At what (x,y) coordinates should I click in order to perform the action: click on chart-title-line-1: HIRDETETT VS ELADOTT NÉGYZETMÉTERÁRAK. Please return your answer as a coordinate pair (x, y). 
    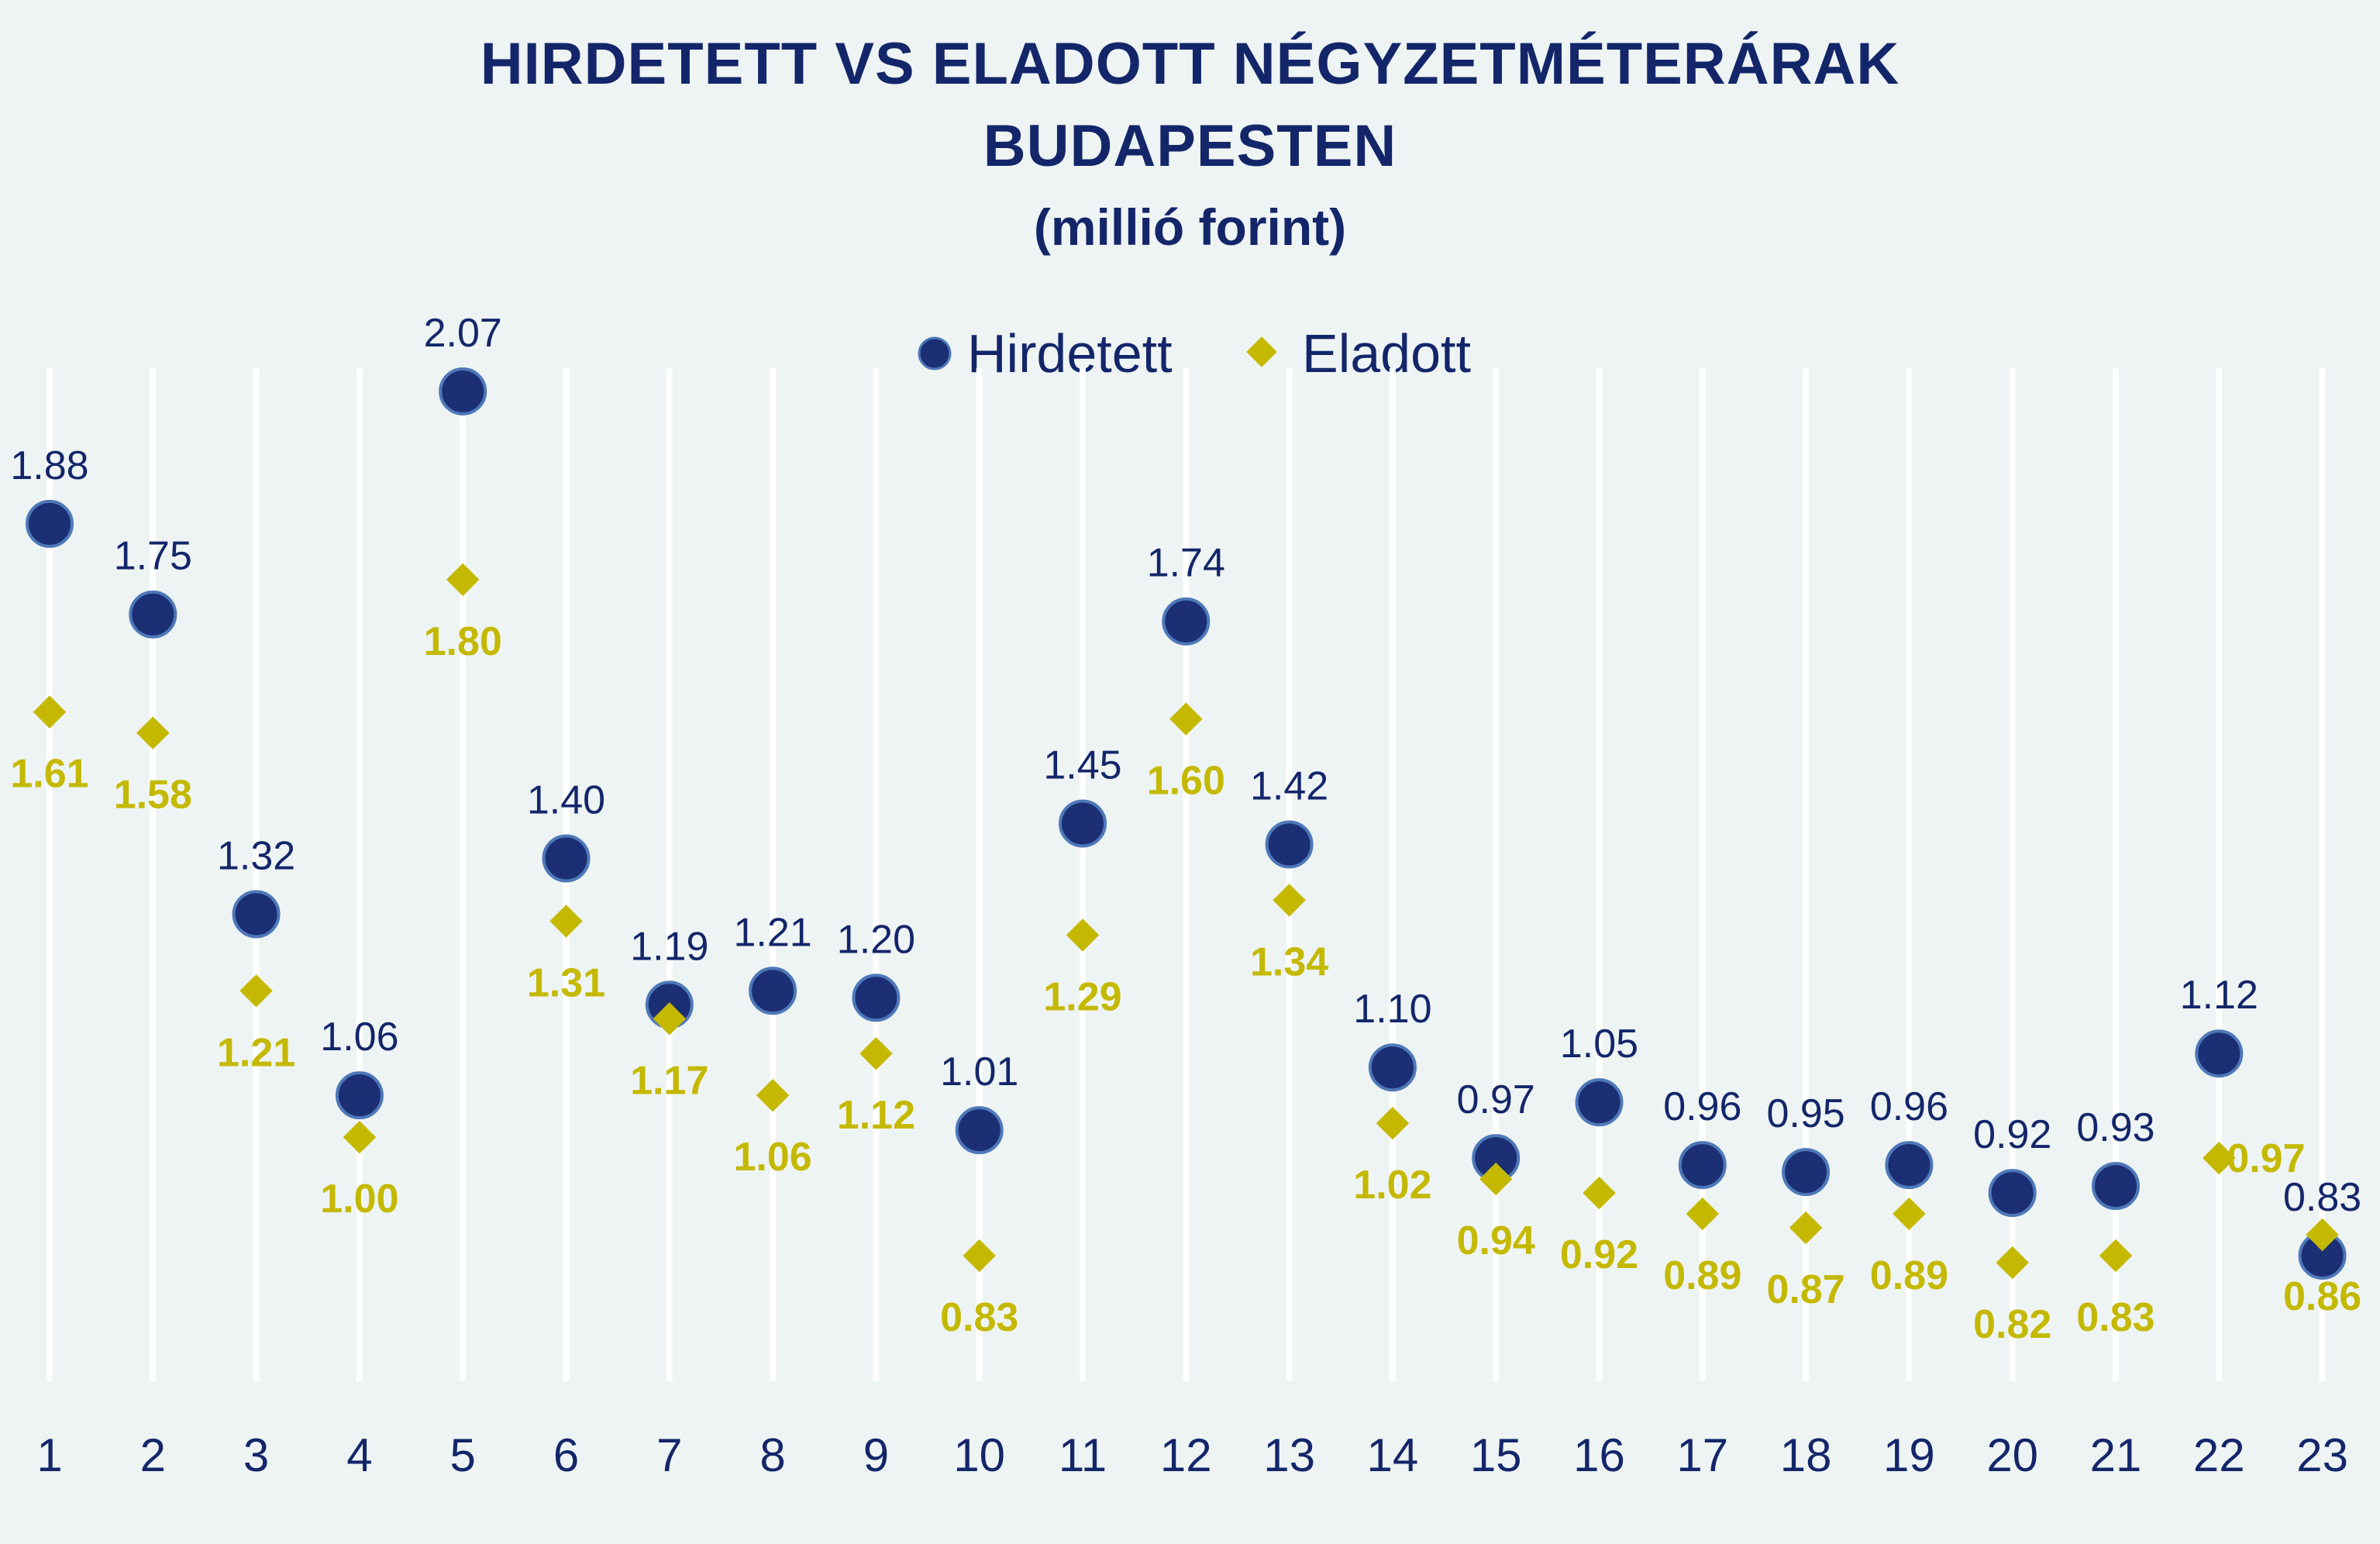
    Looking at the image, I should click on (1190, 64).